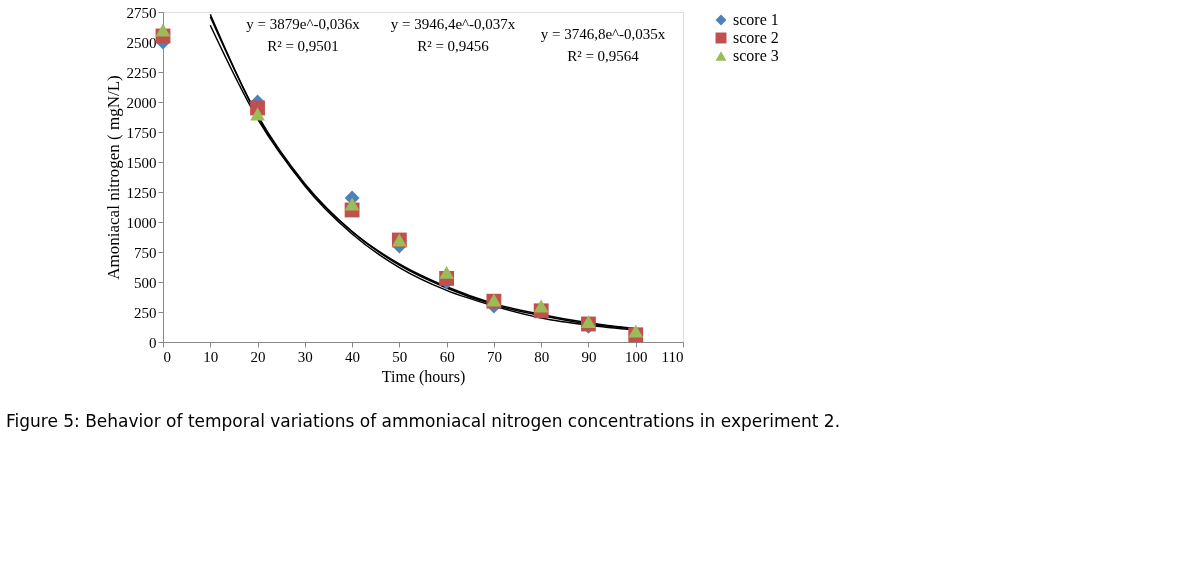  What do you see at coordinates (141, 222) in the screenshot?
I see `y-tick-label: 1000` at bounding box center [141, 222].